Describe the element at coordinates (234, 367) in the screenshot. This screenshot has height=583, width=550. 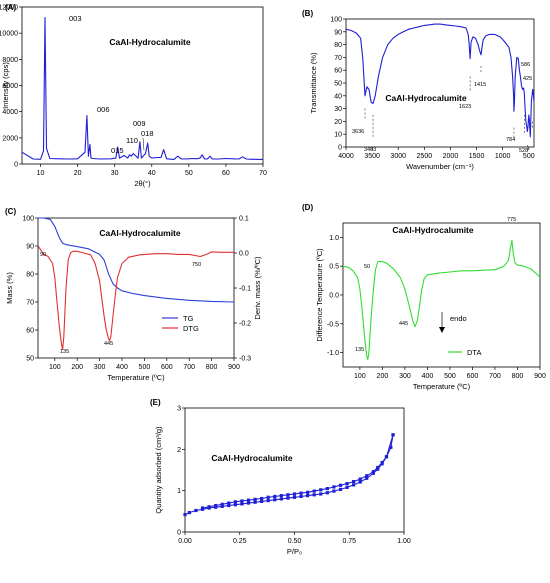
I see `x-tick-label: 900` at that location.